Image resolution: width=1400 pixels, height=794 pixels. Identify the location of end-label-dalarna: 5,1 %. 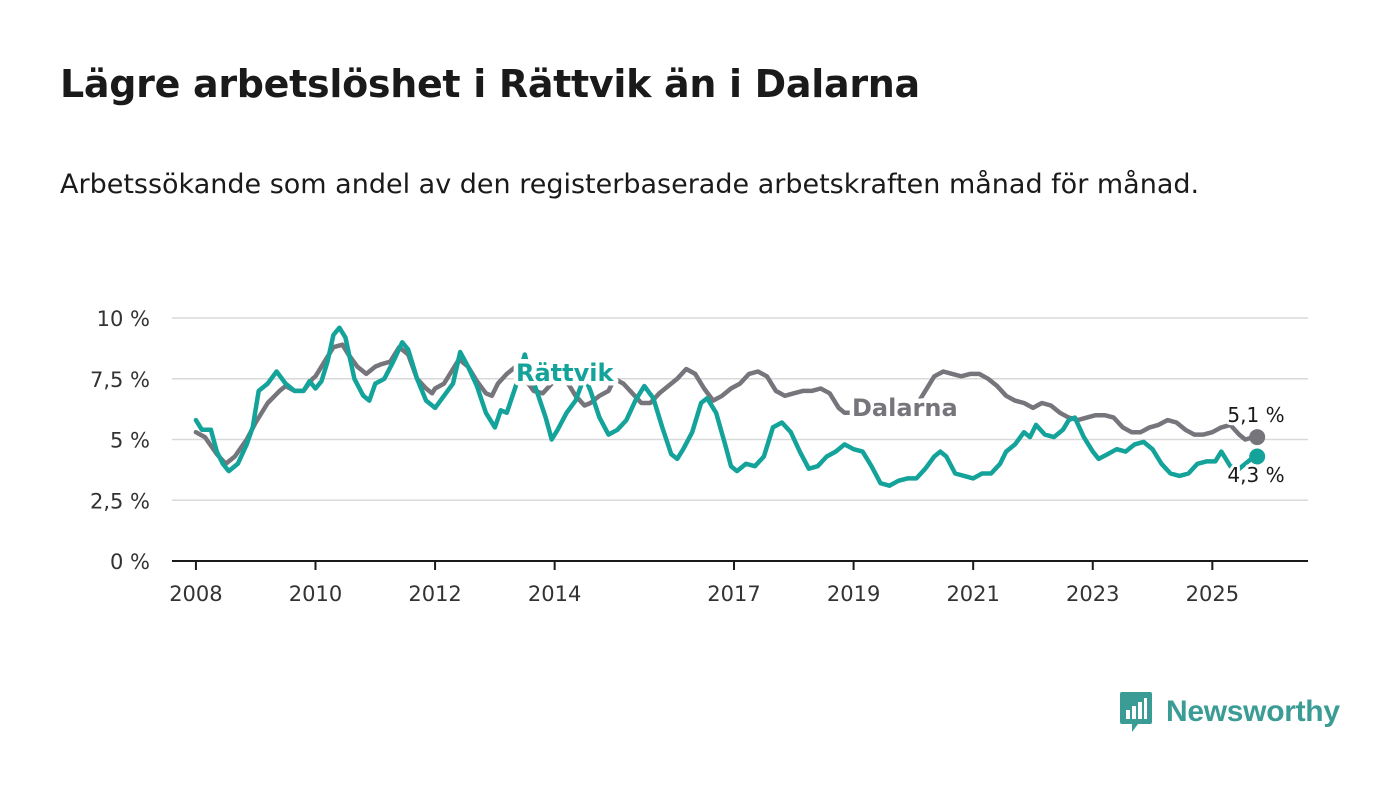
(1255, 415).